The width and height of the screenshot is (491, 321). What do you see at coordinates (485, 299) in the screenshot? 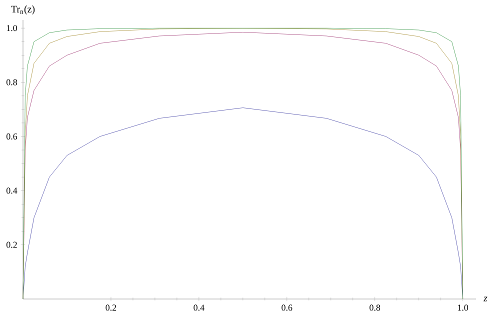
I see `x-axis-title: z` at bounding box center [485, 299].